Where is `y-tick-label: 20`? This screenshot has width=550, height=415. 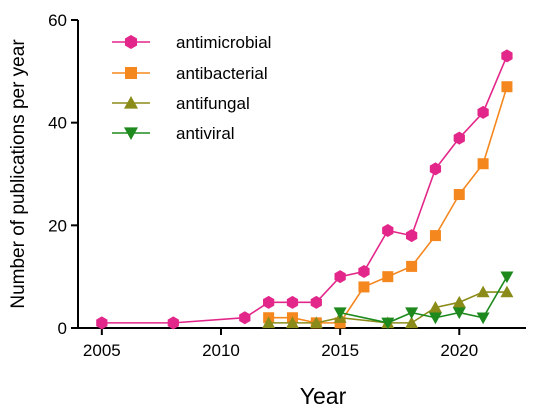 y-tick-label: 20 is located at coordinates (57, 225).